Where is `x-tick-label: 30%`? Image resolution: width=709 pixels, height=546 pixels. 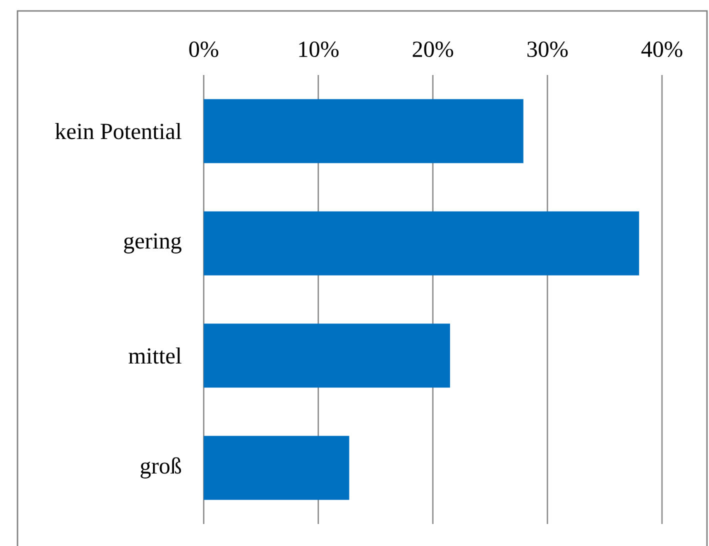
x-tick-label: 30% is located at coordinates (547, 50).